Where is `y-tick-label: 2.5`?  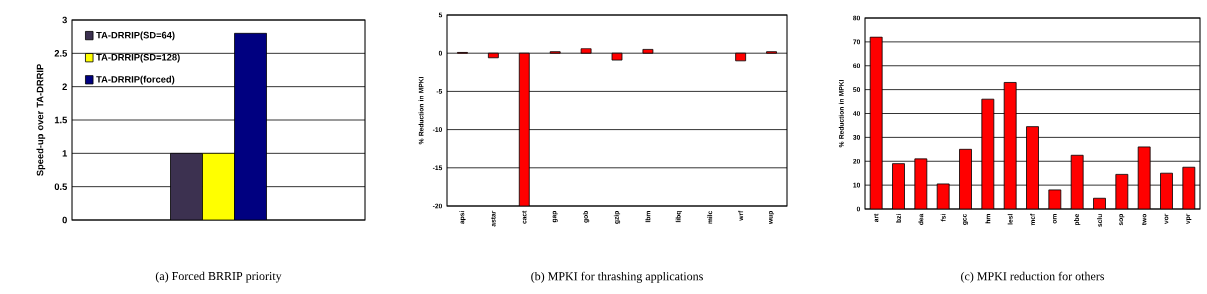 y-tick-label: 2.5 is located at coordinates (61, 53).